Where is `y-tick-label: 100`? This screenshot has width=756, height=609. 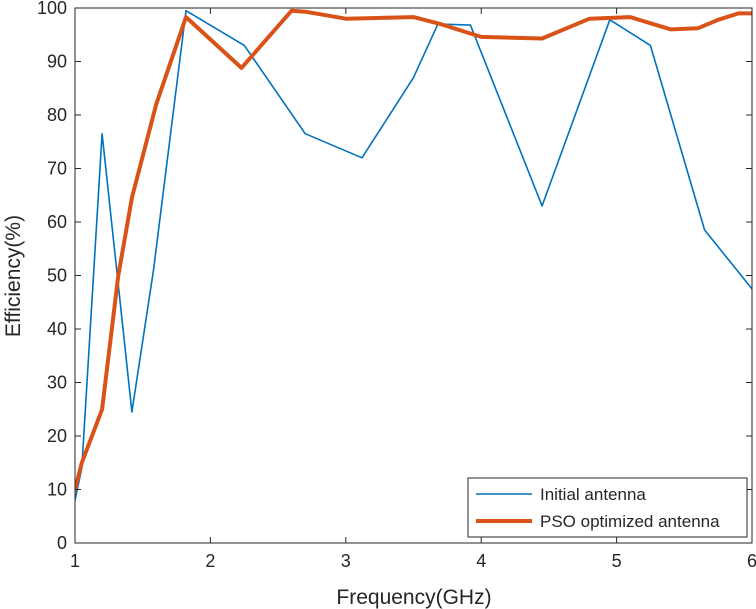 y-tick-label: 100 is located at coordinates (52, 9).